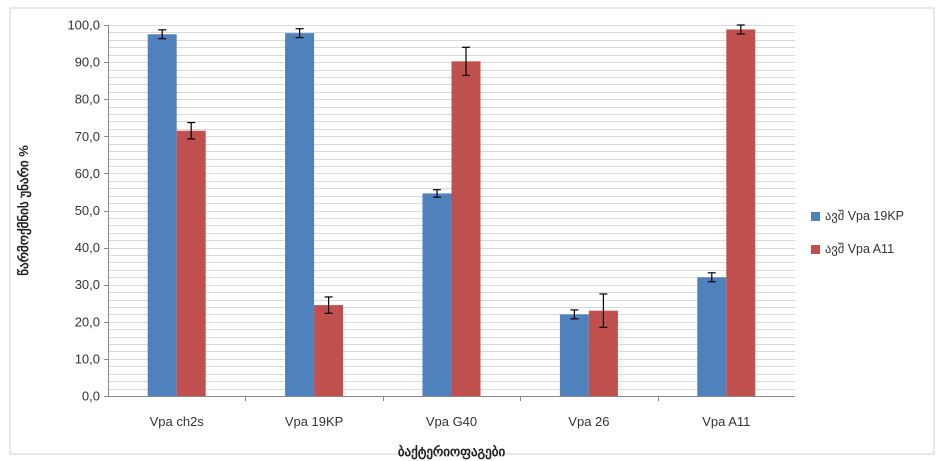  I want to click on y-axis-label: წარმოქმნის უნარი %, so click(24, 210).